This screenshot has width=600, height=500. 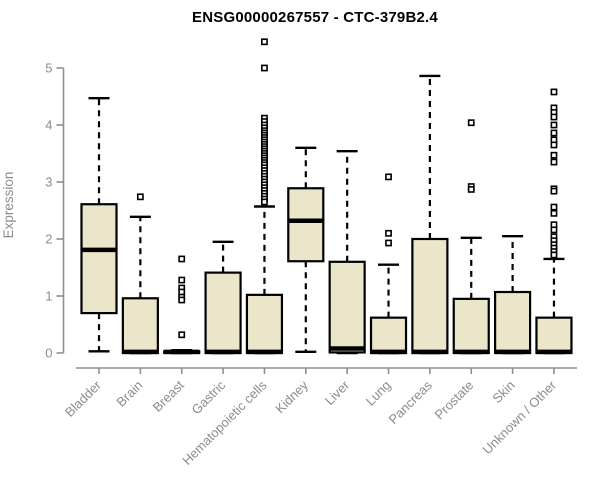 What do you see at coordinates (83, 398) in the screenshot?
I see `x-tick-label: Bladder` at bounding box center [83, 398].